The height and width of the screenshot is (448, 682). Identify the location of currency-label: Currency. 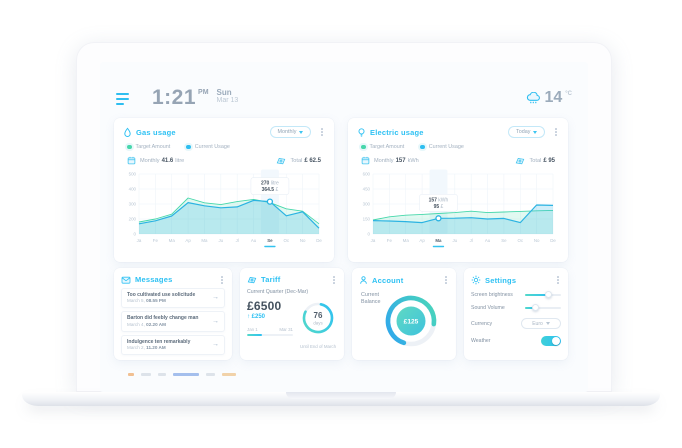
(482, 323).